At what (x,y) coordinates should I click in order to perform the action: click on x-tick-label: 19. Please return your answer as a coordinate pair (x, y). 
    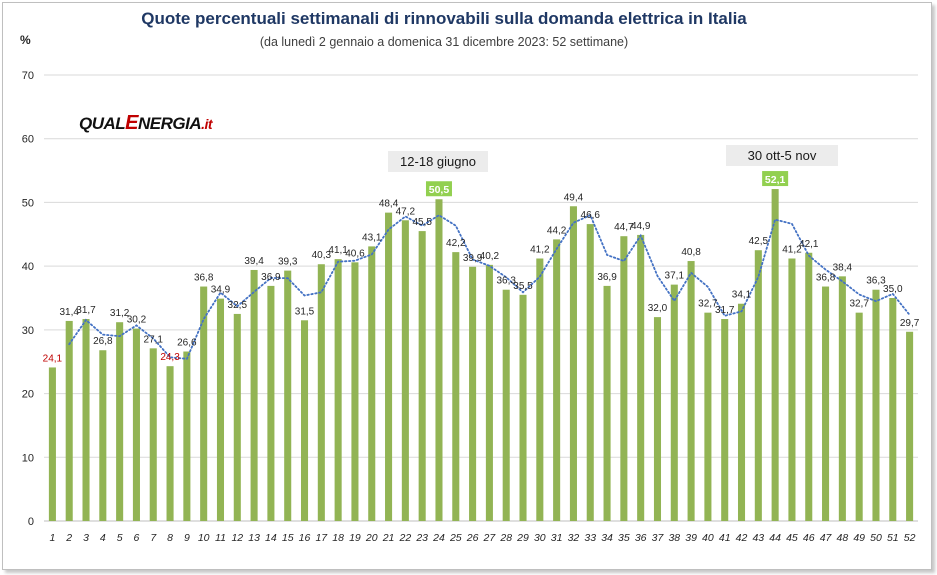
    Looking at the image, I should click on (355, 538).